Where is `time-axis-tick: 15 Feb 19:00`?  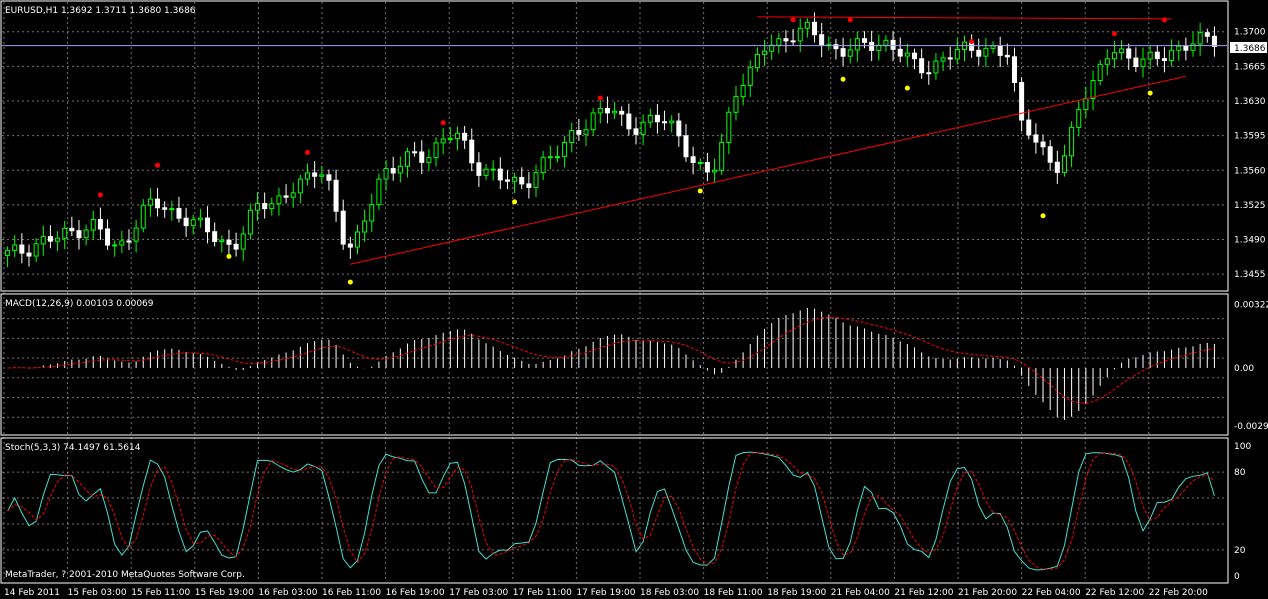
time-axis-tick: 15 Feb 19:00 is located at coordinates (224, 593).